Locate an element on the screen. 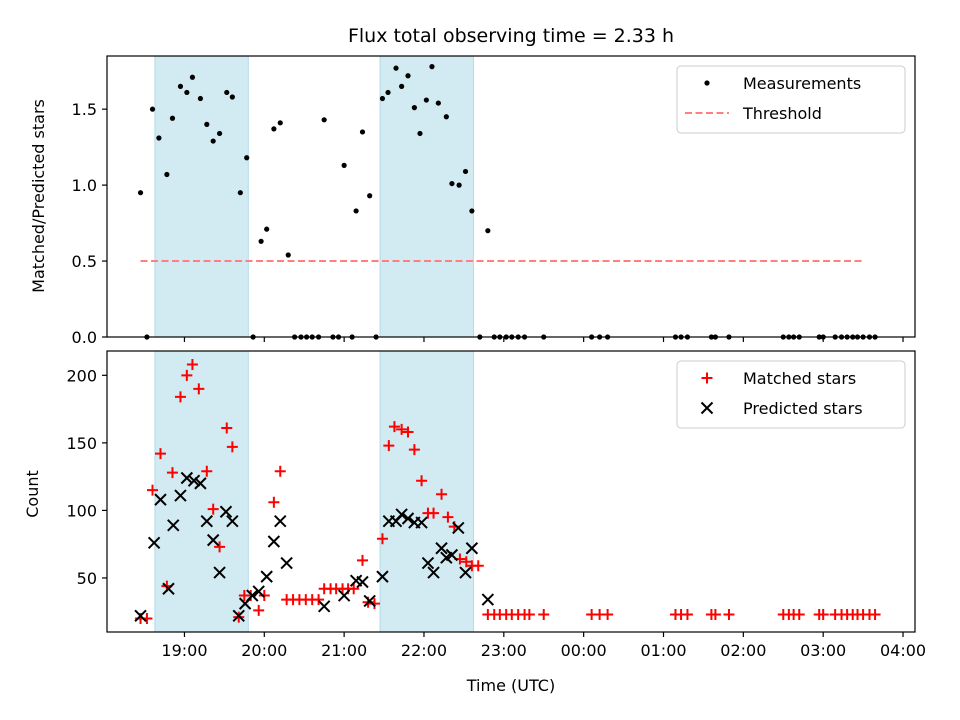  bottom-legend-marker is located at coordinates (707, 378).